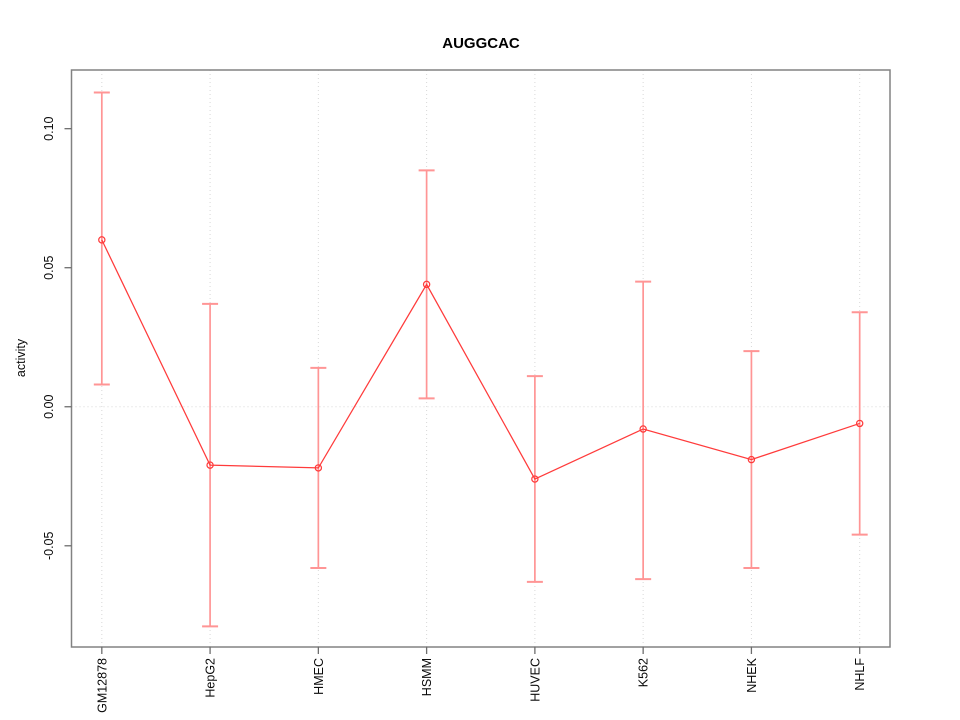 The height and width of the screenshot is (720, 960). I want to click on x-tick-label: NHLF, so click(860, 674).